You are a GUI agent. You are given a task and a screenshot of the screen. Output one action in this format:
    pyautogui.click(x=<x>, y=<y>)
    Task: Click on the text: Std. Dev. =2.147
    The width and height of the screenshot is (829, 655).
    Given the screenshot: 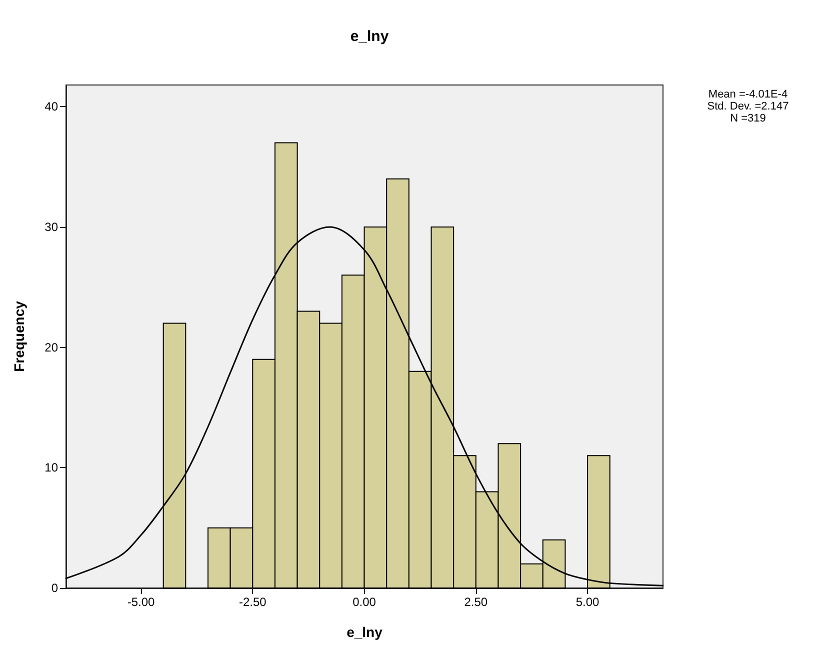 What is the action you would take?
    pyautogui.click(x=748, y=106)
    